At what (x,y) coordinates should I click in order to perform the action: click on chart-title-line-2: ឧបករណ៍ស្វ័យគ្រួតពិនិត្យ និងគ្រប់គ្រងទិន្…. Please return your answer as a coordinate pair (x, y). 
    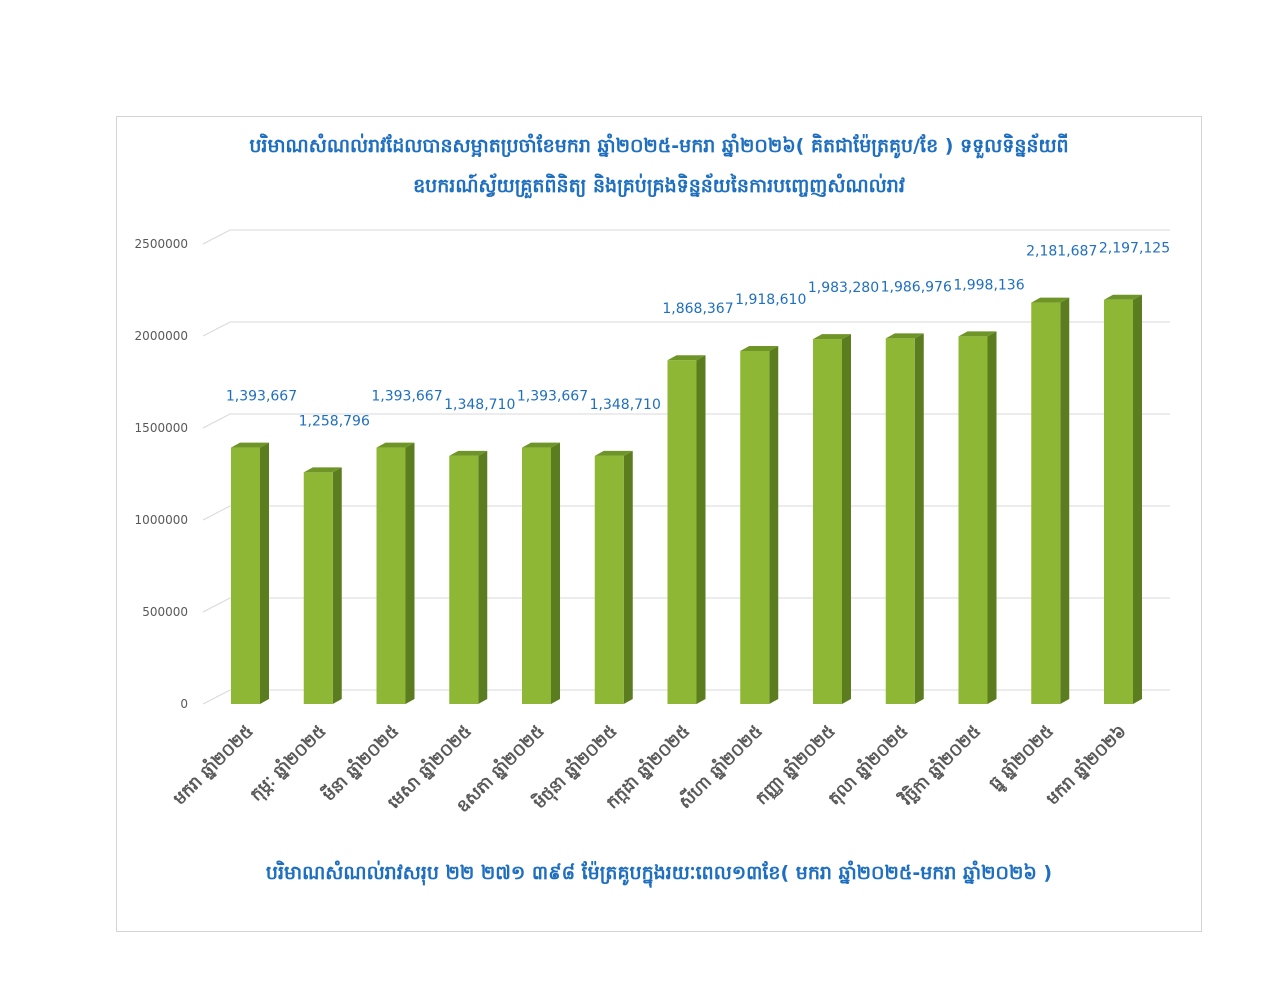
    Looking at the image, I should click on (659, 186).